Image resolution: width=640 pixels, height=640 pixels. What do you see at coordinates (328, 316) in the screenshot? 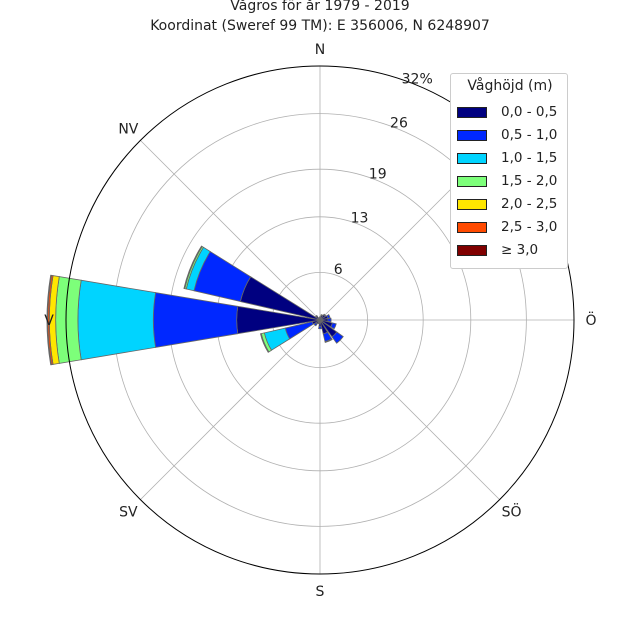
I see `wedge-ÖNÖ-bin-1` at bounding box center [328, 316].